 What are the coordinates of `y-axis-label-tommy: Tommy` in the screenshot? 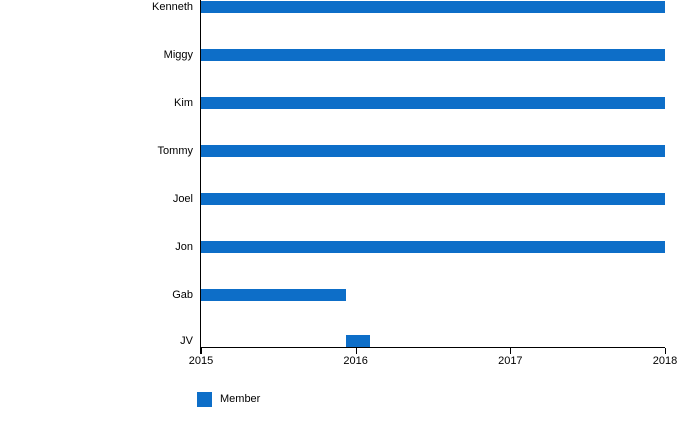 It's located at (175, 151).